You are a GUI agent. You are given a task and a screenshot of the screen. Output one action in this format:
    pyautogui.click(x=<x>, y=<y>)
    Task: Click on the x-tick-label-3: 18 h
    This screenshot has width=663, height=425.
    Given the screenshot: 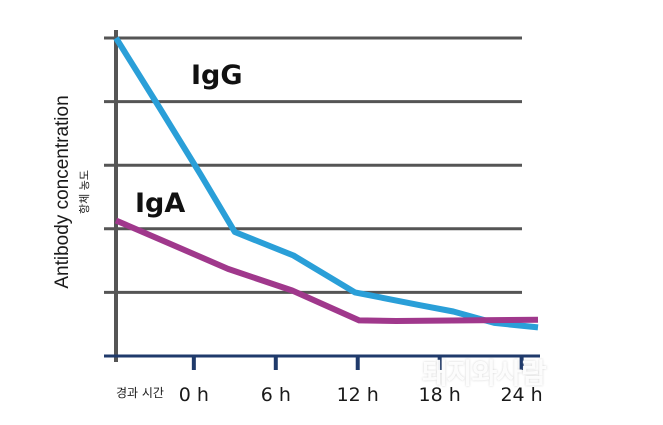 What is the action you would take?
    pyautogui.click(x=440, y=395)
    